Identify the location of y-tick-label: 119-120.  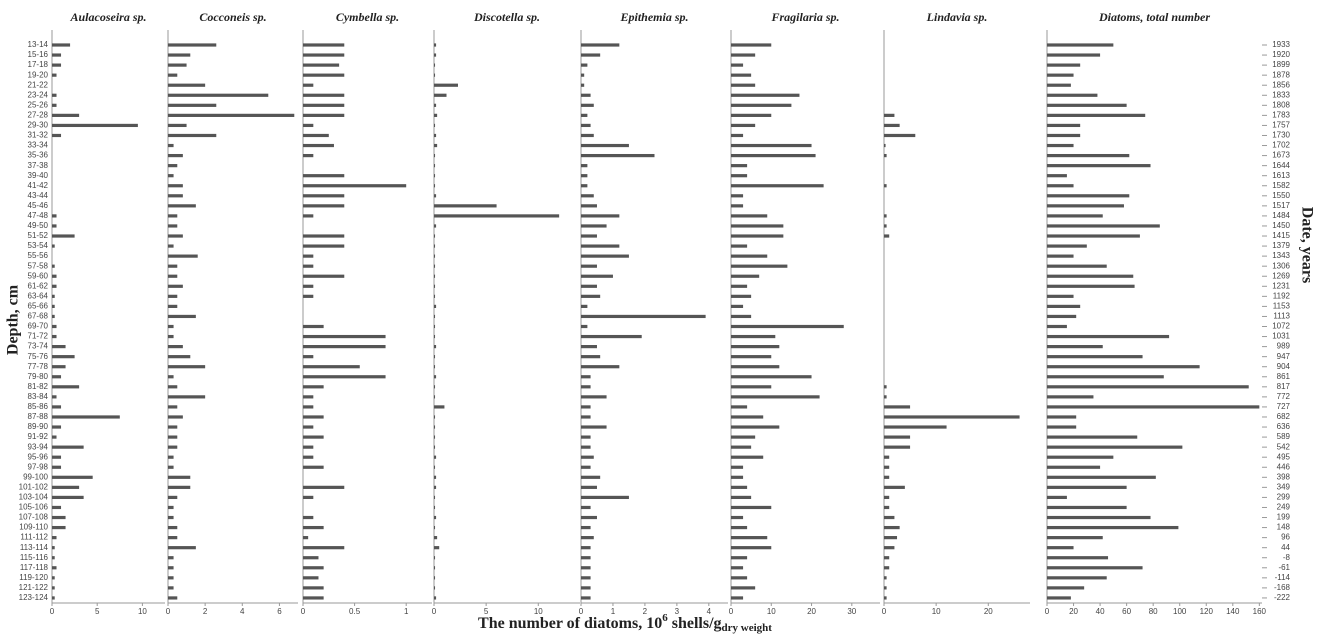
(33, 577).